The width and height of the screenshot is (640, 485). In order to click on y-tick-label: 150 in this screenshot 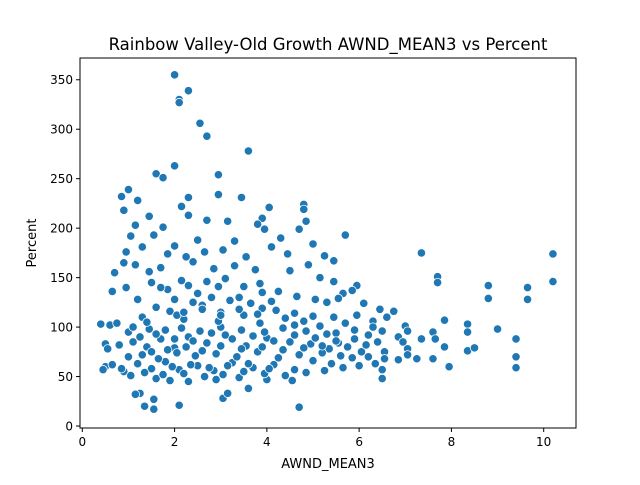, I will do `click(61, 278)`.